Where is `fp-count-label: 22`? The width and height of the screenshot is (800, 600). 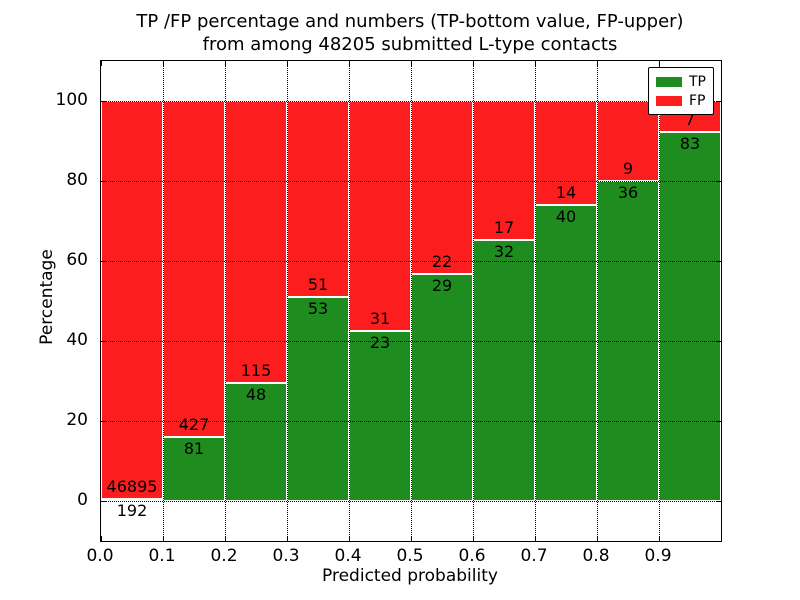 fp-count-label: 22 is located at coordinates (442, 261).